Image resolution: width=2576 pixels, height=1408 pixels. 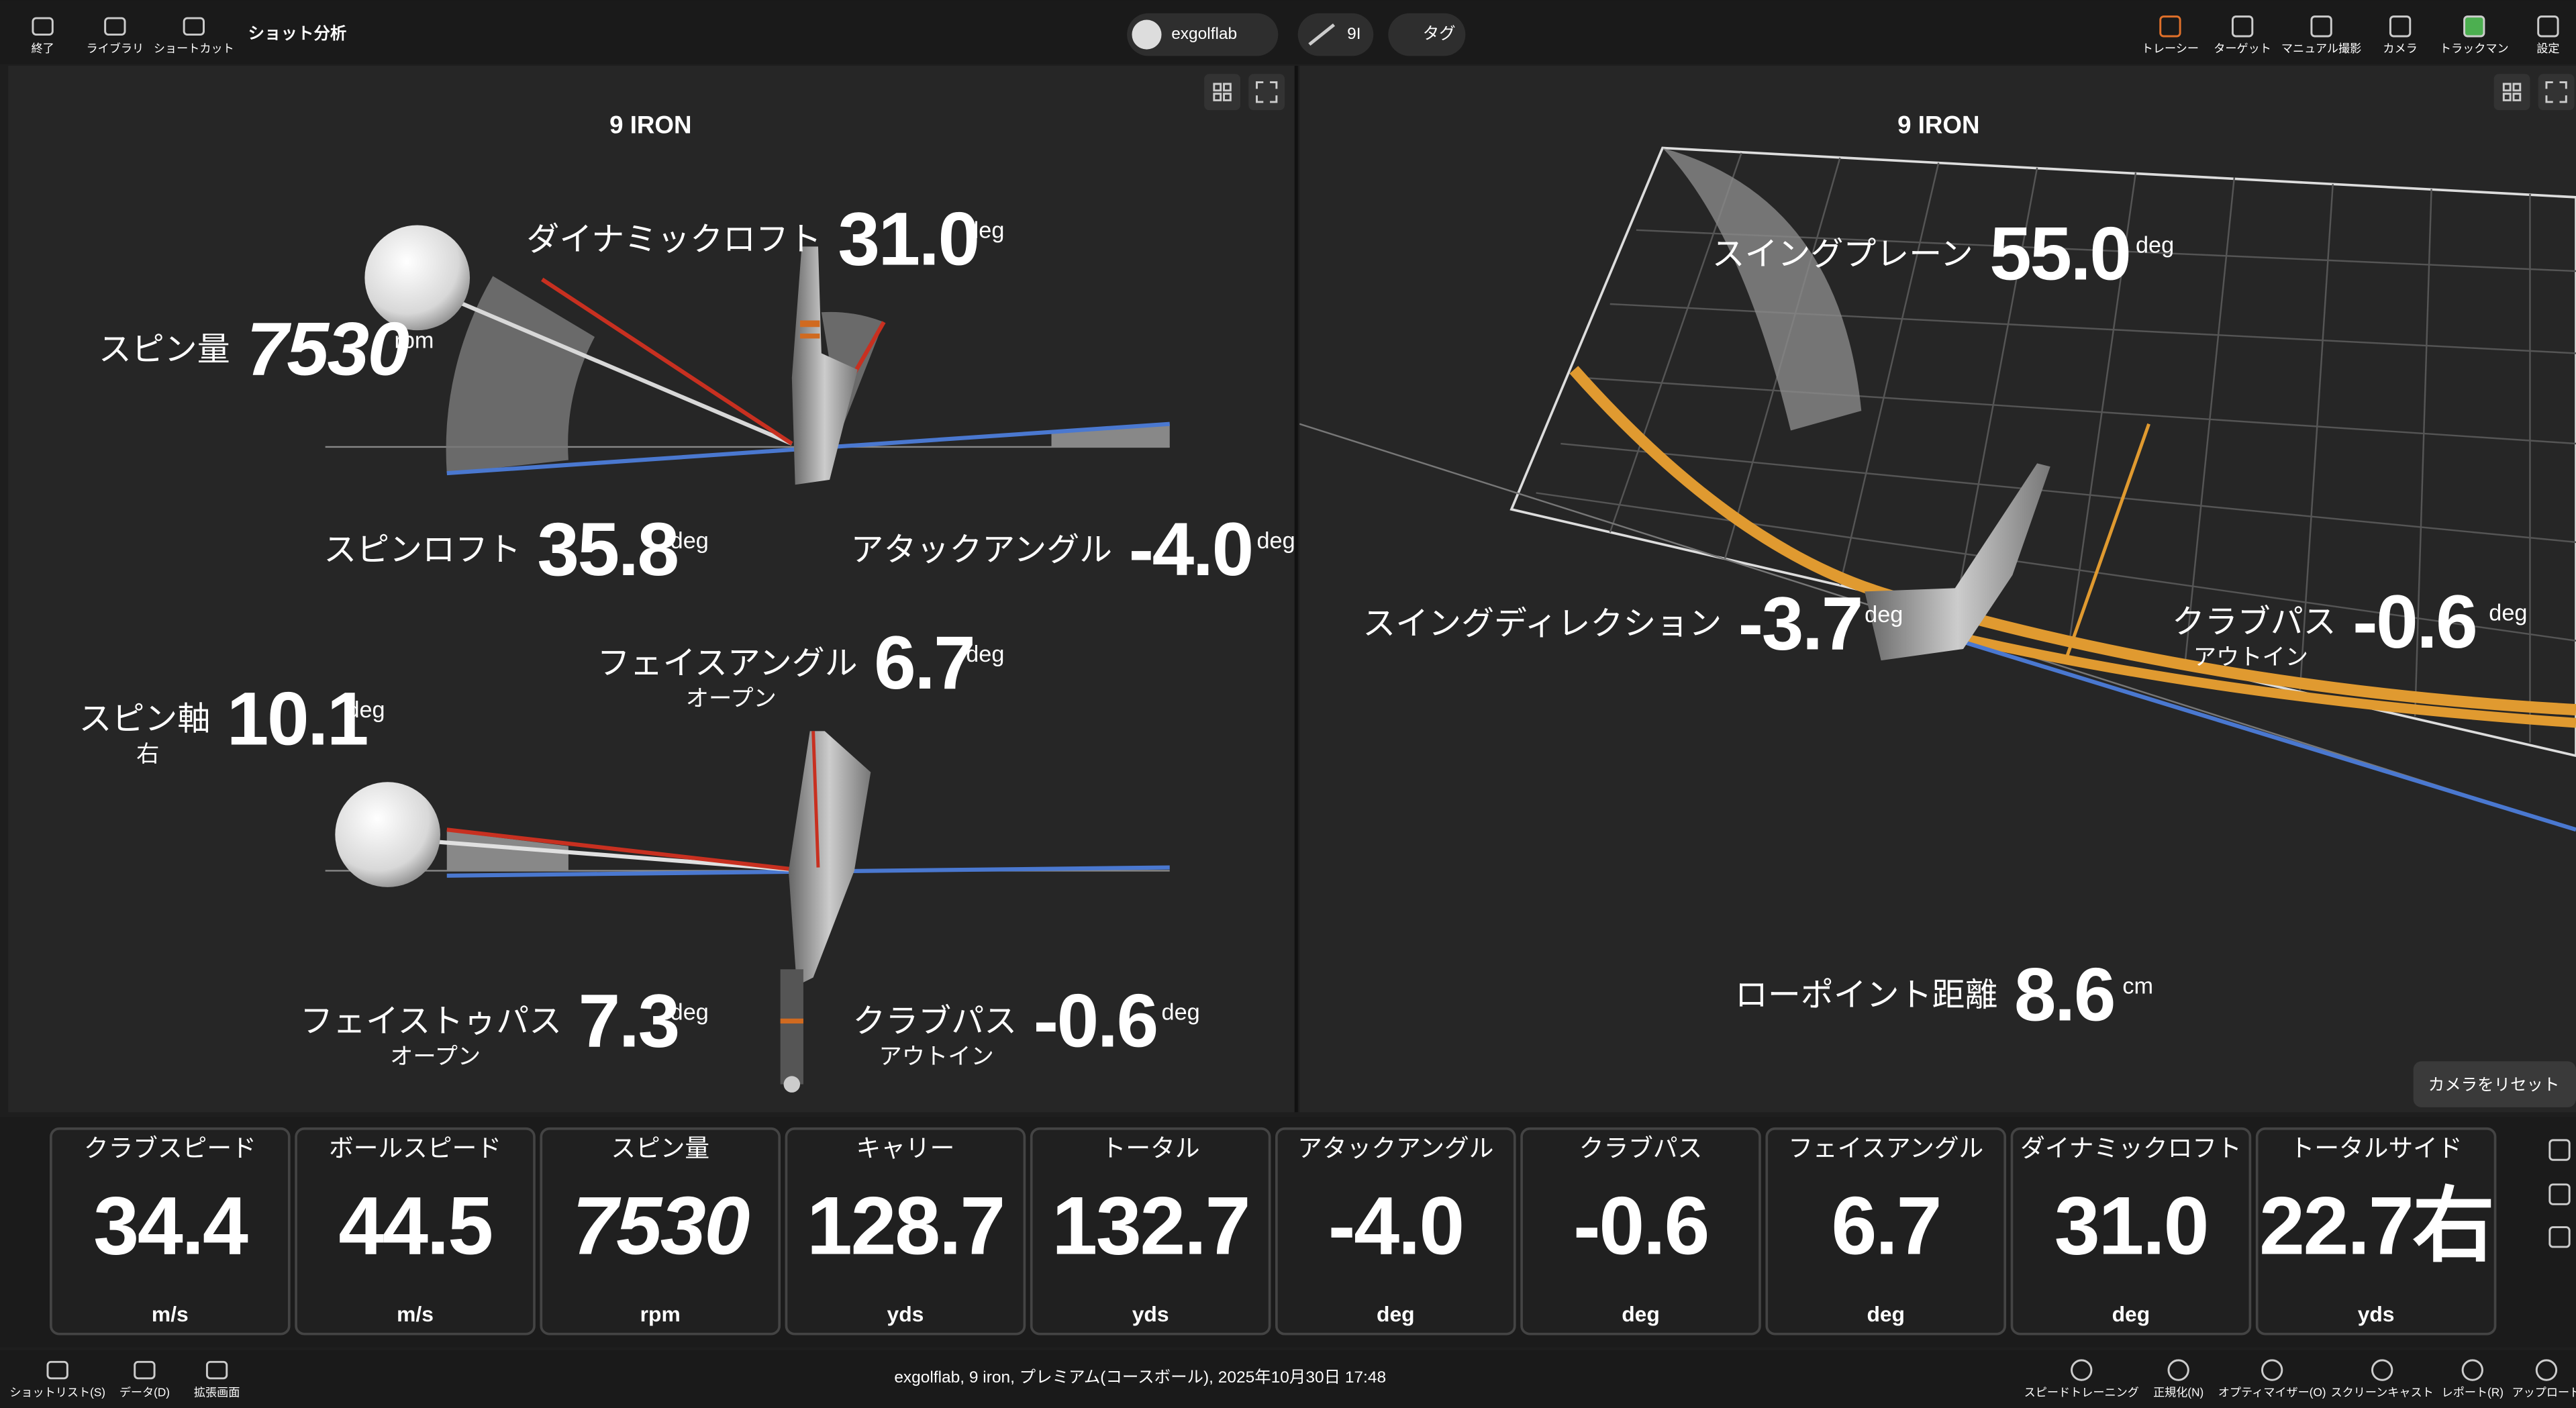 I want to click on metric-value: 6.7, so click(x=924, y=662).